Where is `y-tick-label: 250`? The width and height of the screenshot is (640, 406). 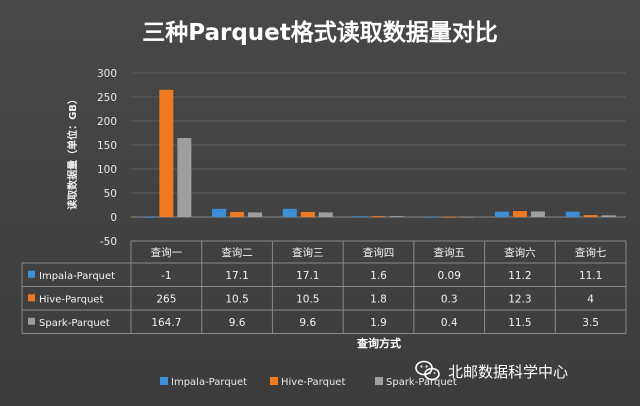 y-tick-label: 250 is located at coordinates (107, 98).